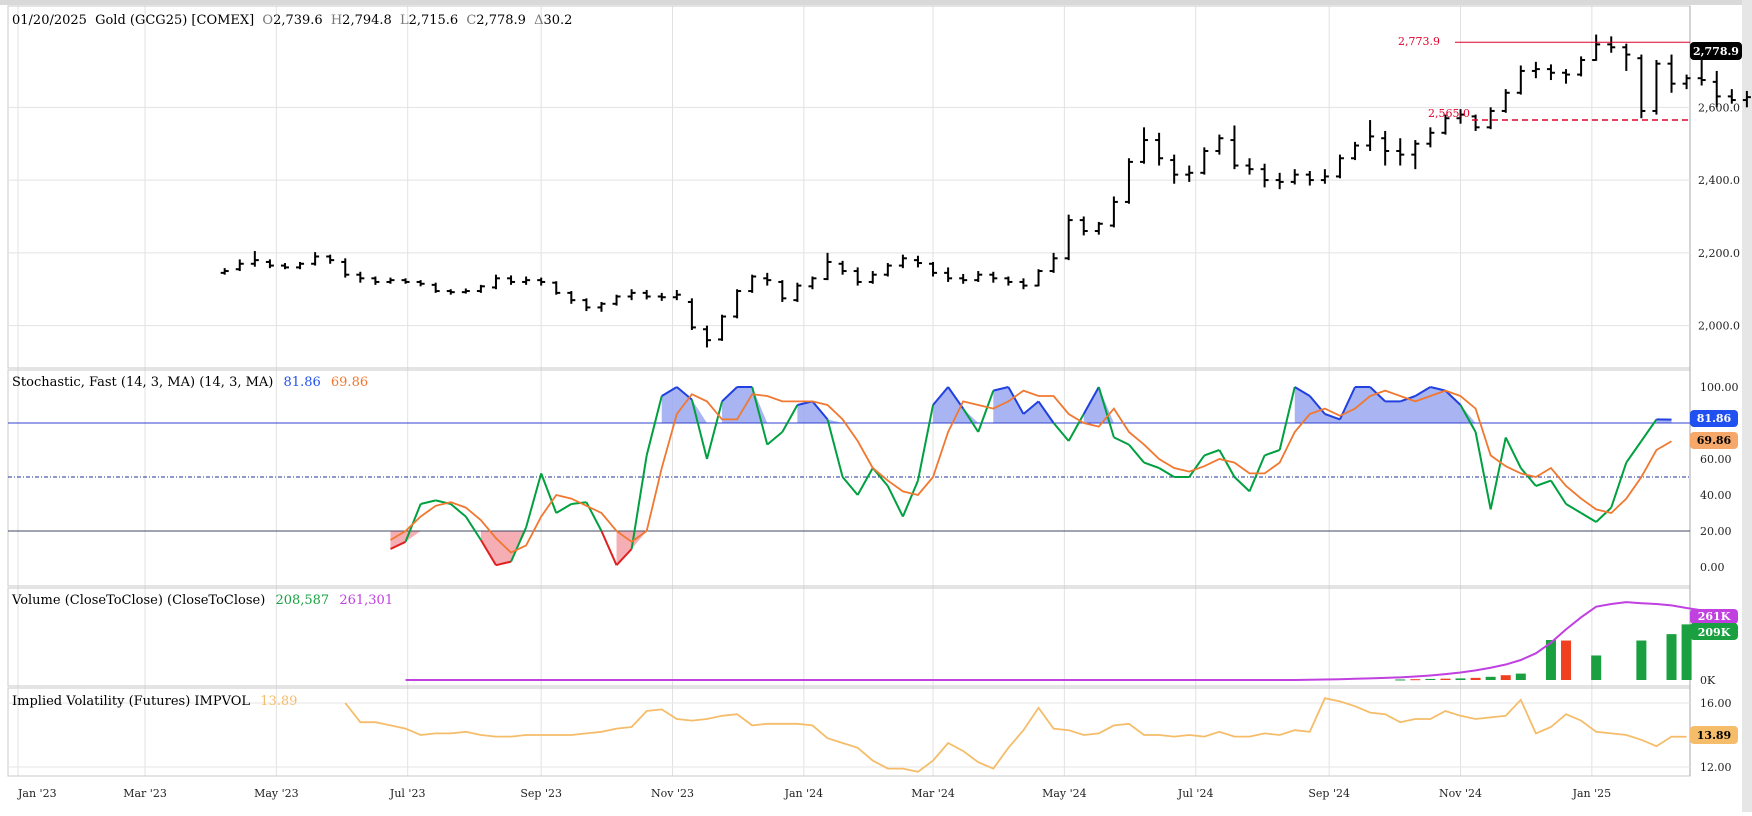 The width and height of the screenshot is (1752, 816). I want to click on price-tick-label: 2,000.0, so click(1719, 326).